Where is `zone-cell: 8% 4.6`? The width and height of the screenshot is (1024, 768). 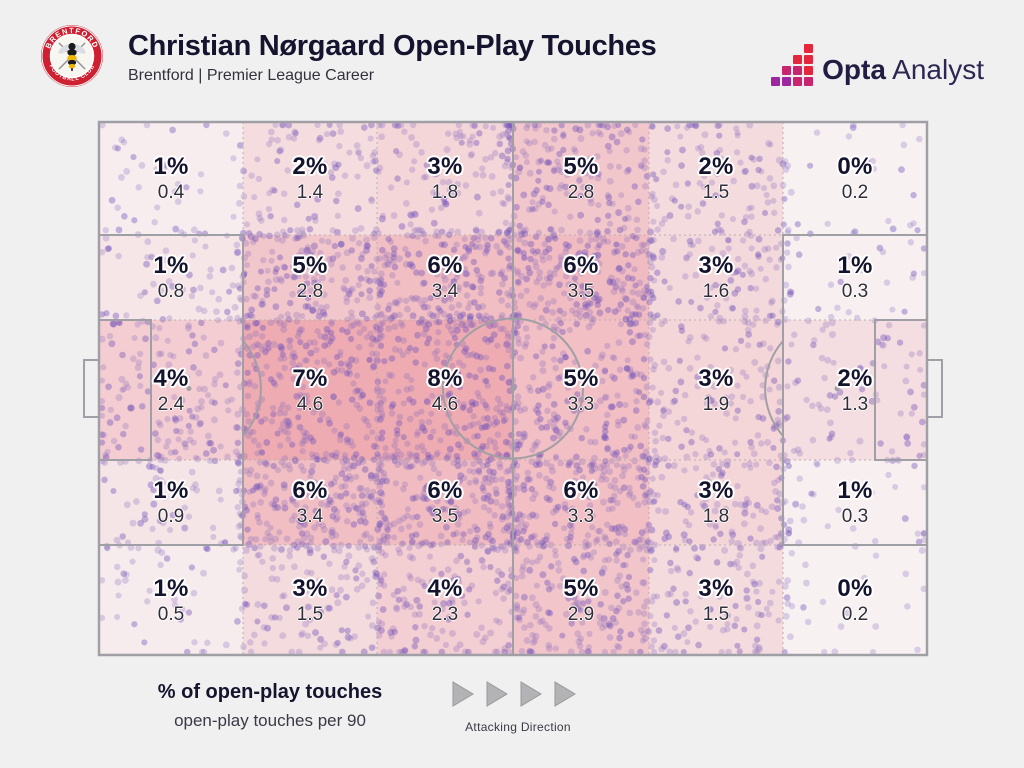 zone-cell: 8% 4.6 is located at coordinates (445, 390).